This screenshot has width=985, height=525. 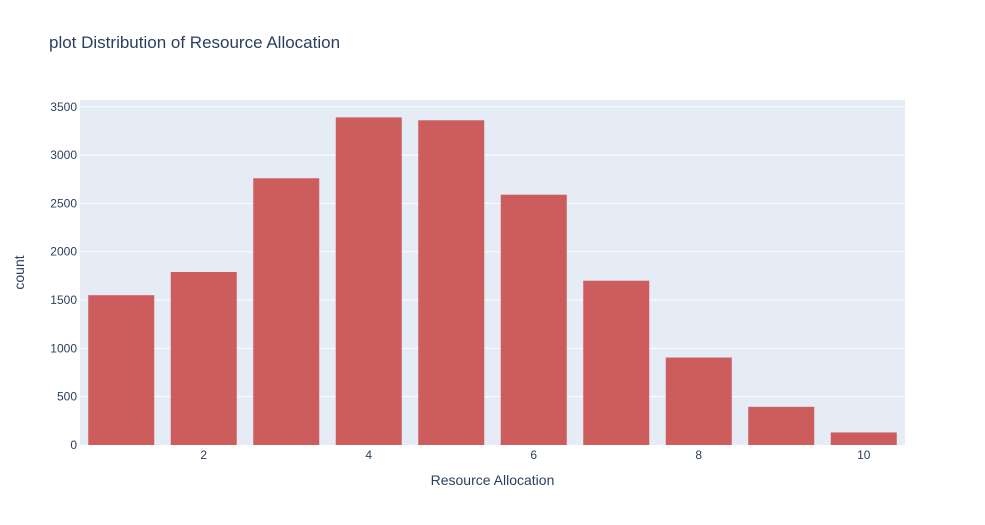 I want to click on y-tick-label: 2500, so click(x=63, y=203).